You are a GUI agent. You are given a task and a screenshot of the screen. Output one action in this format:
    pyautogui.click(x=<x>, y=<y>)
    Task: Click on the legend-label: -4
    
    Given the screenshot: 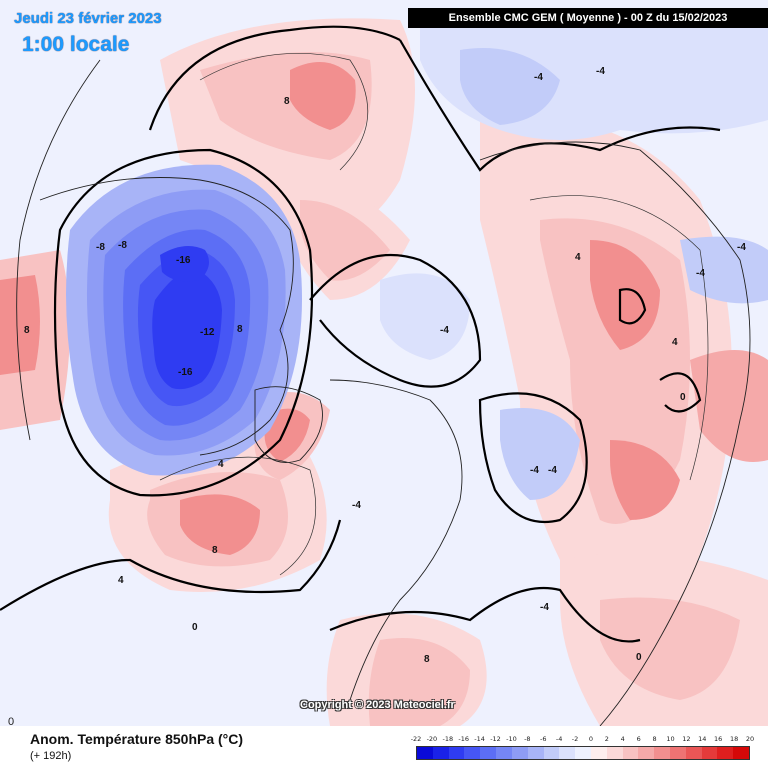 What is the action you would take?
    pyautogui.click(x=559, y=739)
    